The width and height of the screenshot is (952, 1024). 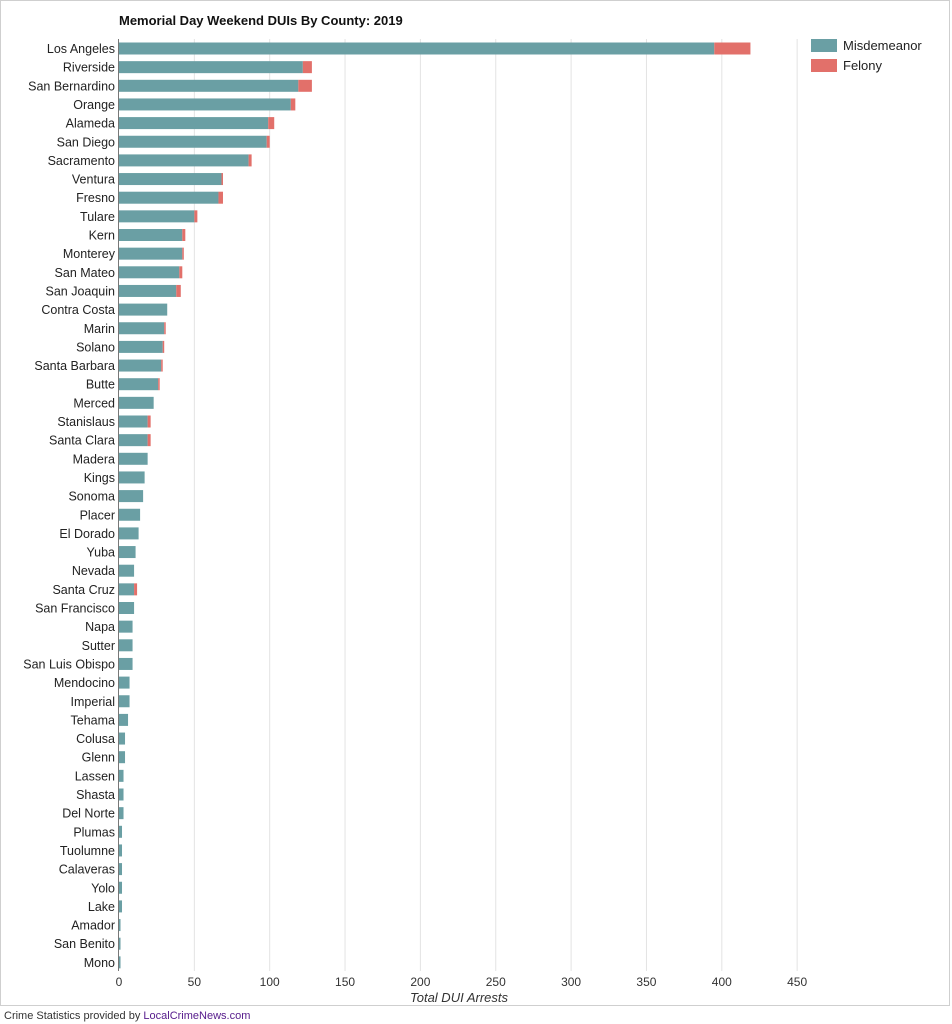 What do you see at coordinates (98, 646) in the screenshot?
I see `category-label: Sutter` at bounding box center [98, 646].